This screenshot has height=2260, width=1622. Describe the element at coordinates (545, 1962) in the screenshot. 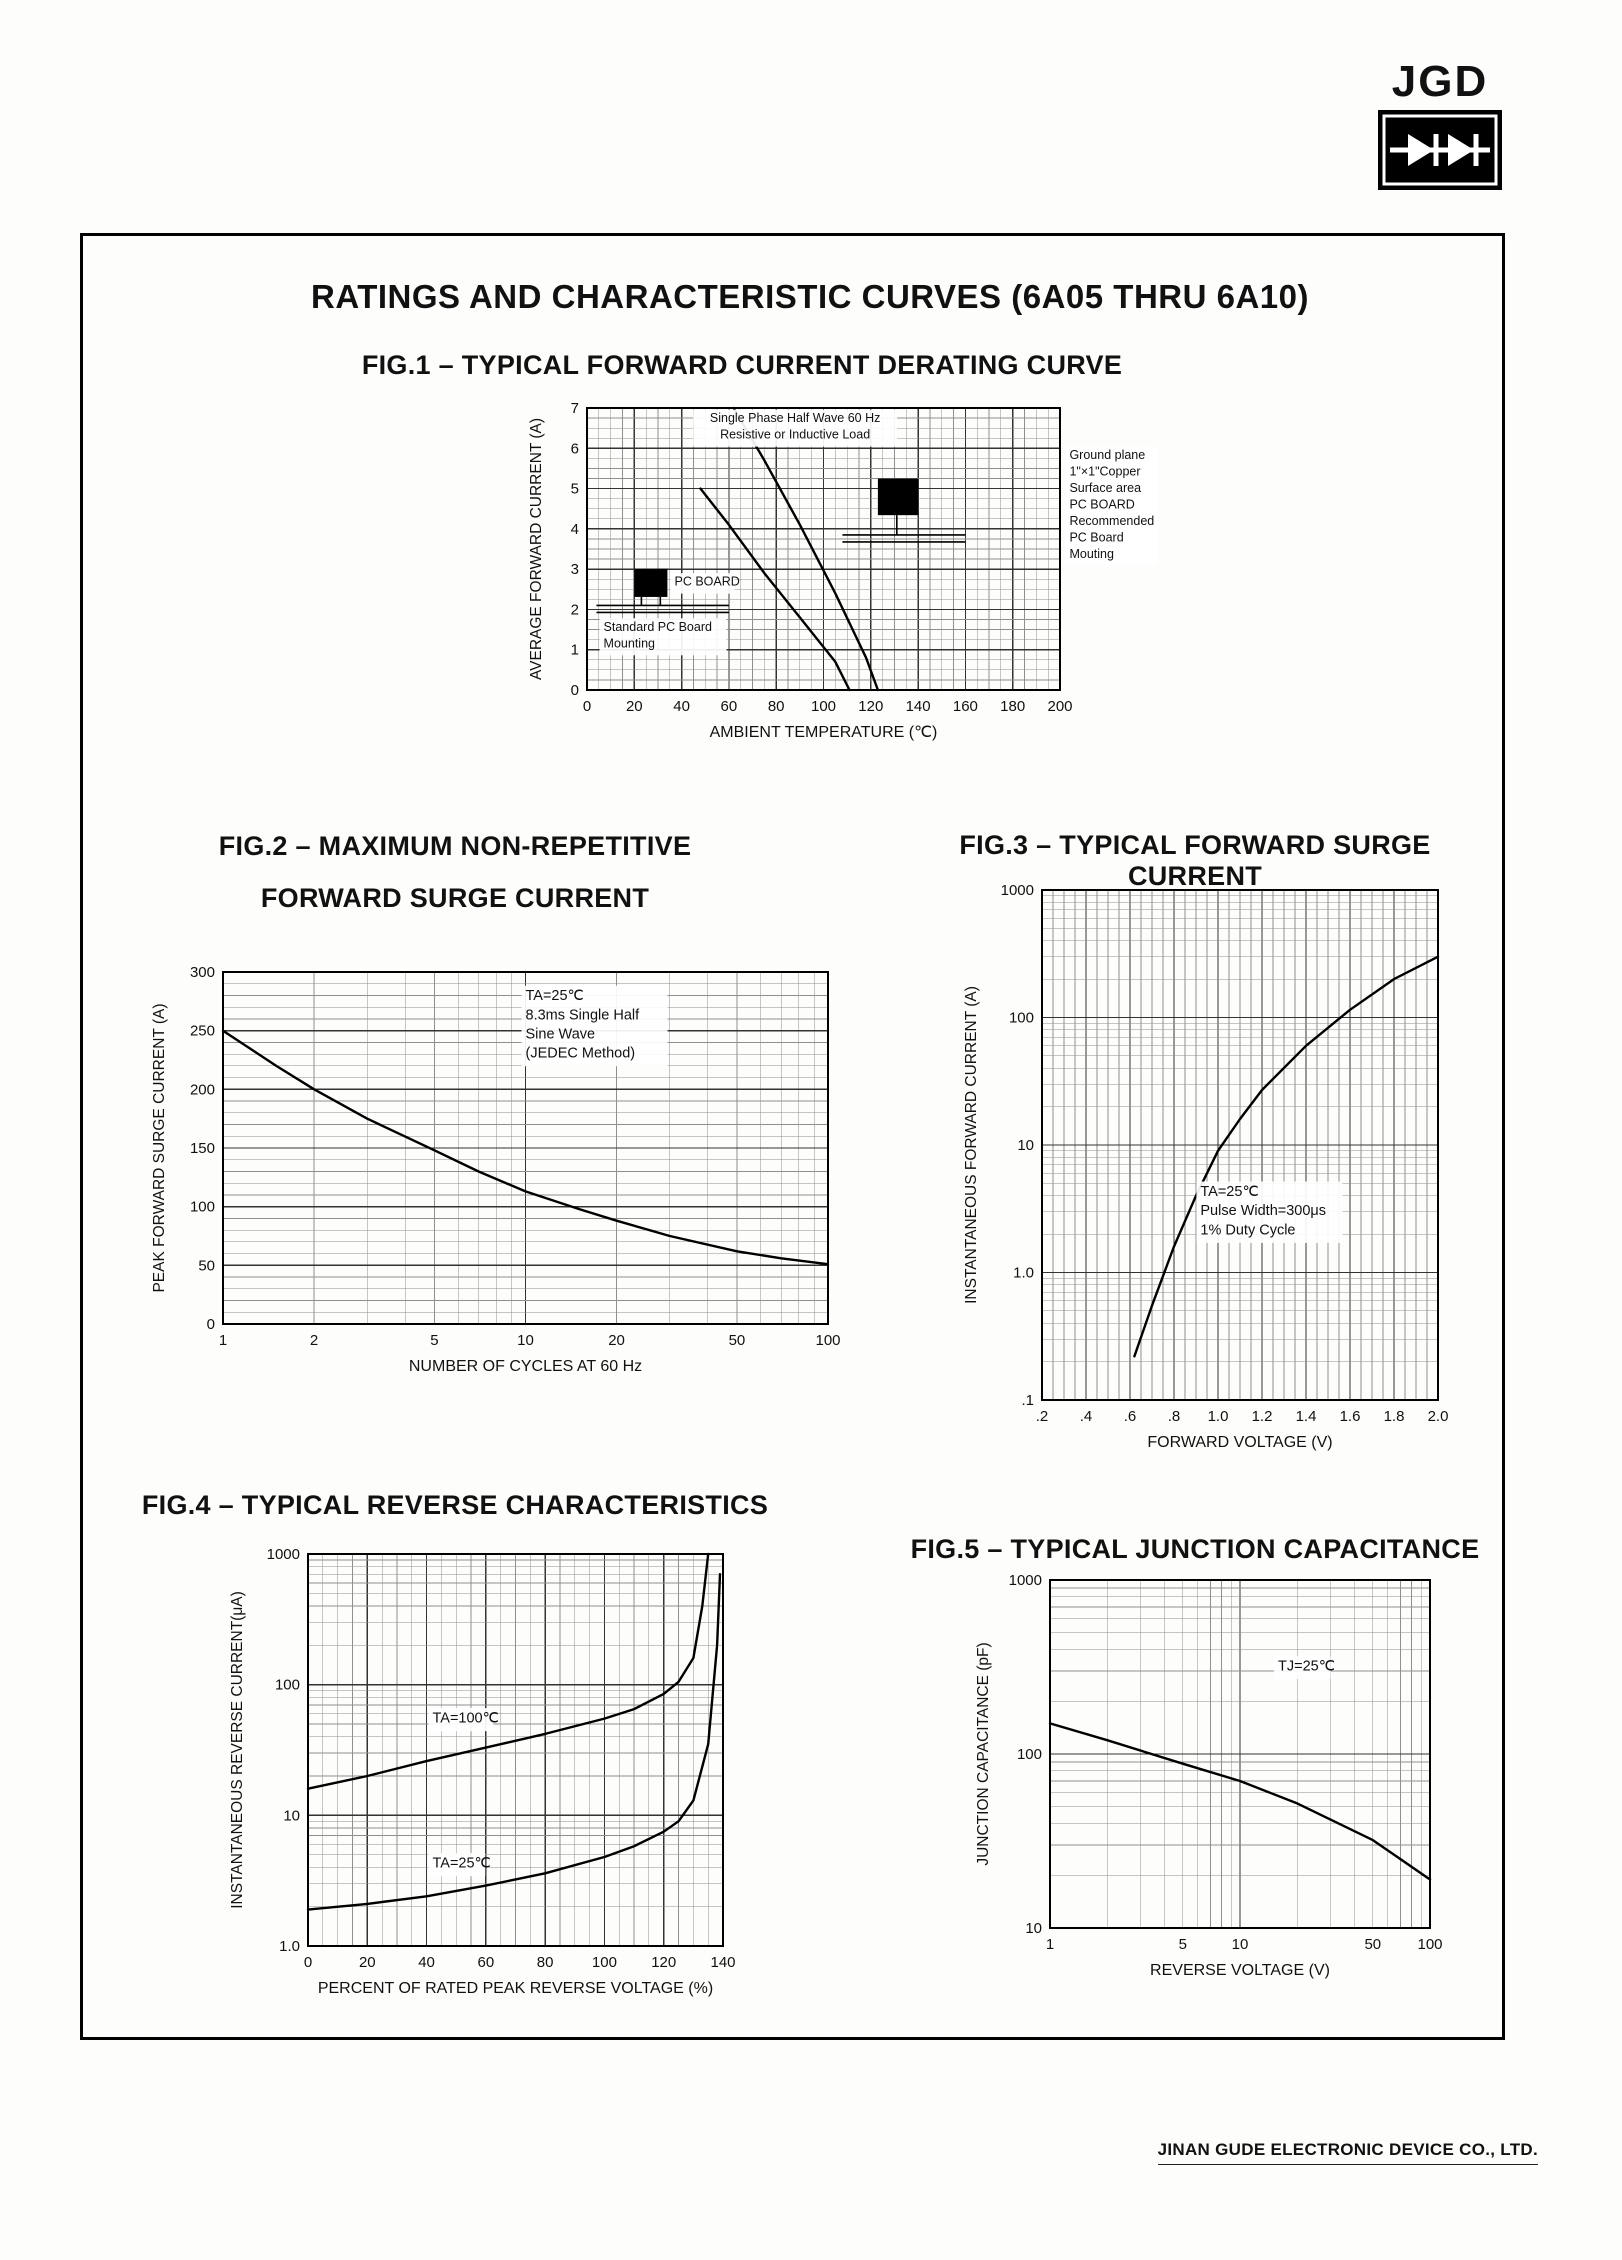

I see `svg-text: 80` at that location.